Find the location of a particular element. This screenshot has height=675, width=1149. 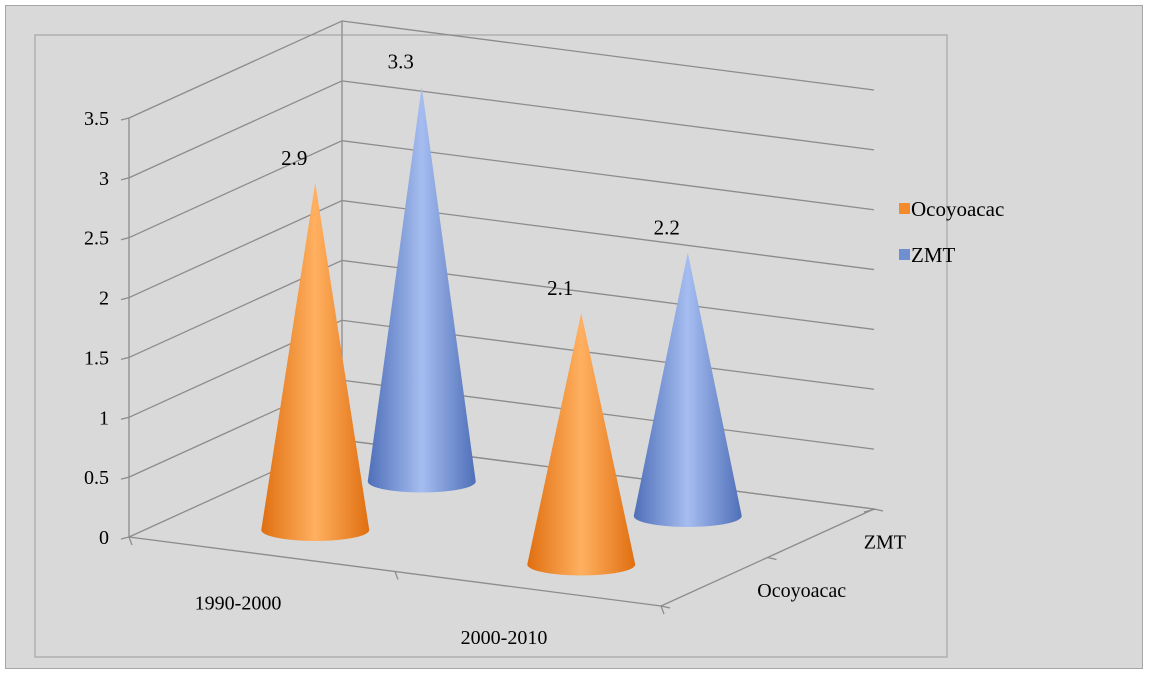

x-tick-labels: 1990-2000 2000-2010 is located at coordinates (371, 620).